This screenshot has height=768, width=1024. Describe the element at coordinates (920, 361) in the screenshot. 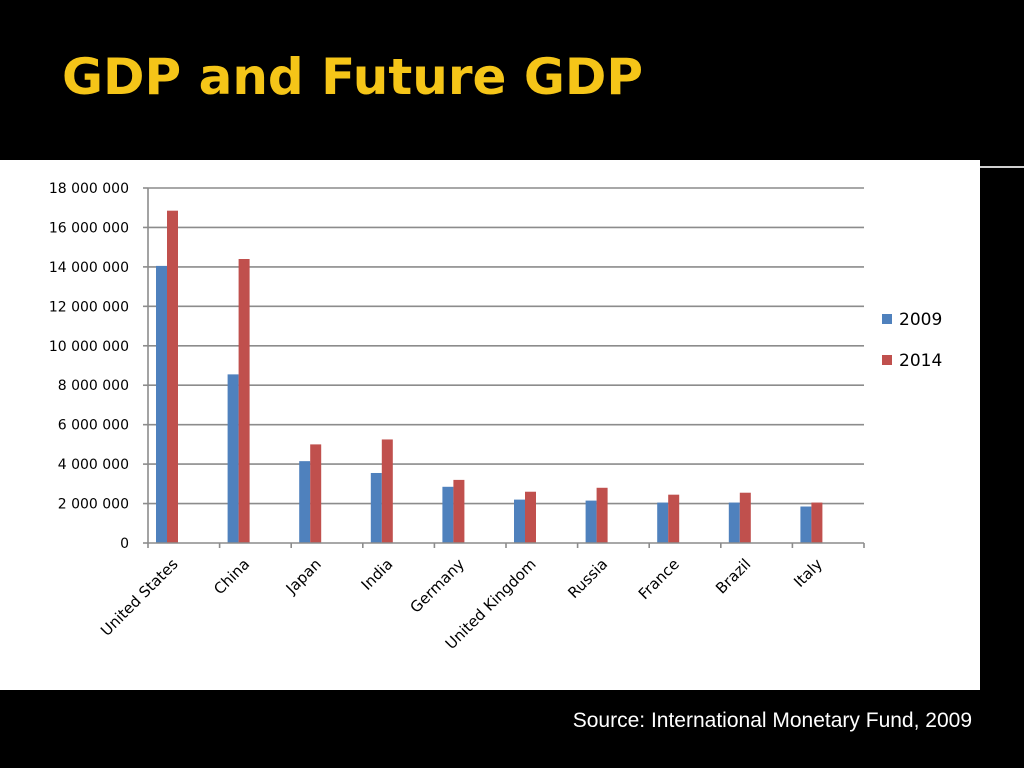

I see `legend-label: 2014` at that location.